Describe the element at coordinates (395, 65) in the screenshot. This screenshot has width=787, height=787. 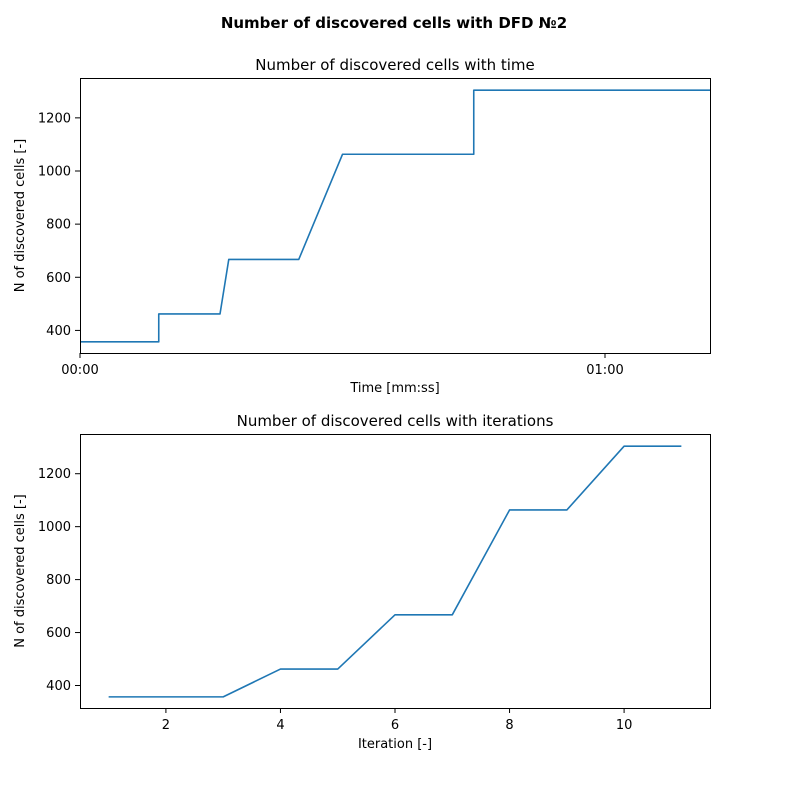
I see `chart-title: Number of discovered cells with time` at that location.